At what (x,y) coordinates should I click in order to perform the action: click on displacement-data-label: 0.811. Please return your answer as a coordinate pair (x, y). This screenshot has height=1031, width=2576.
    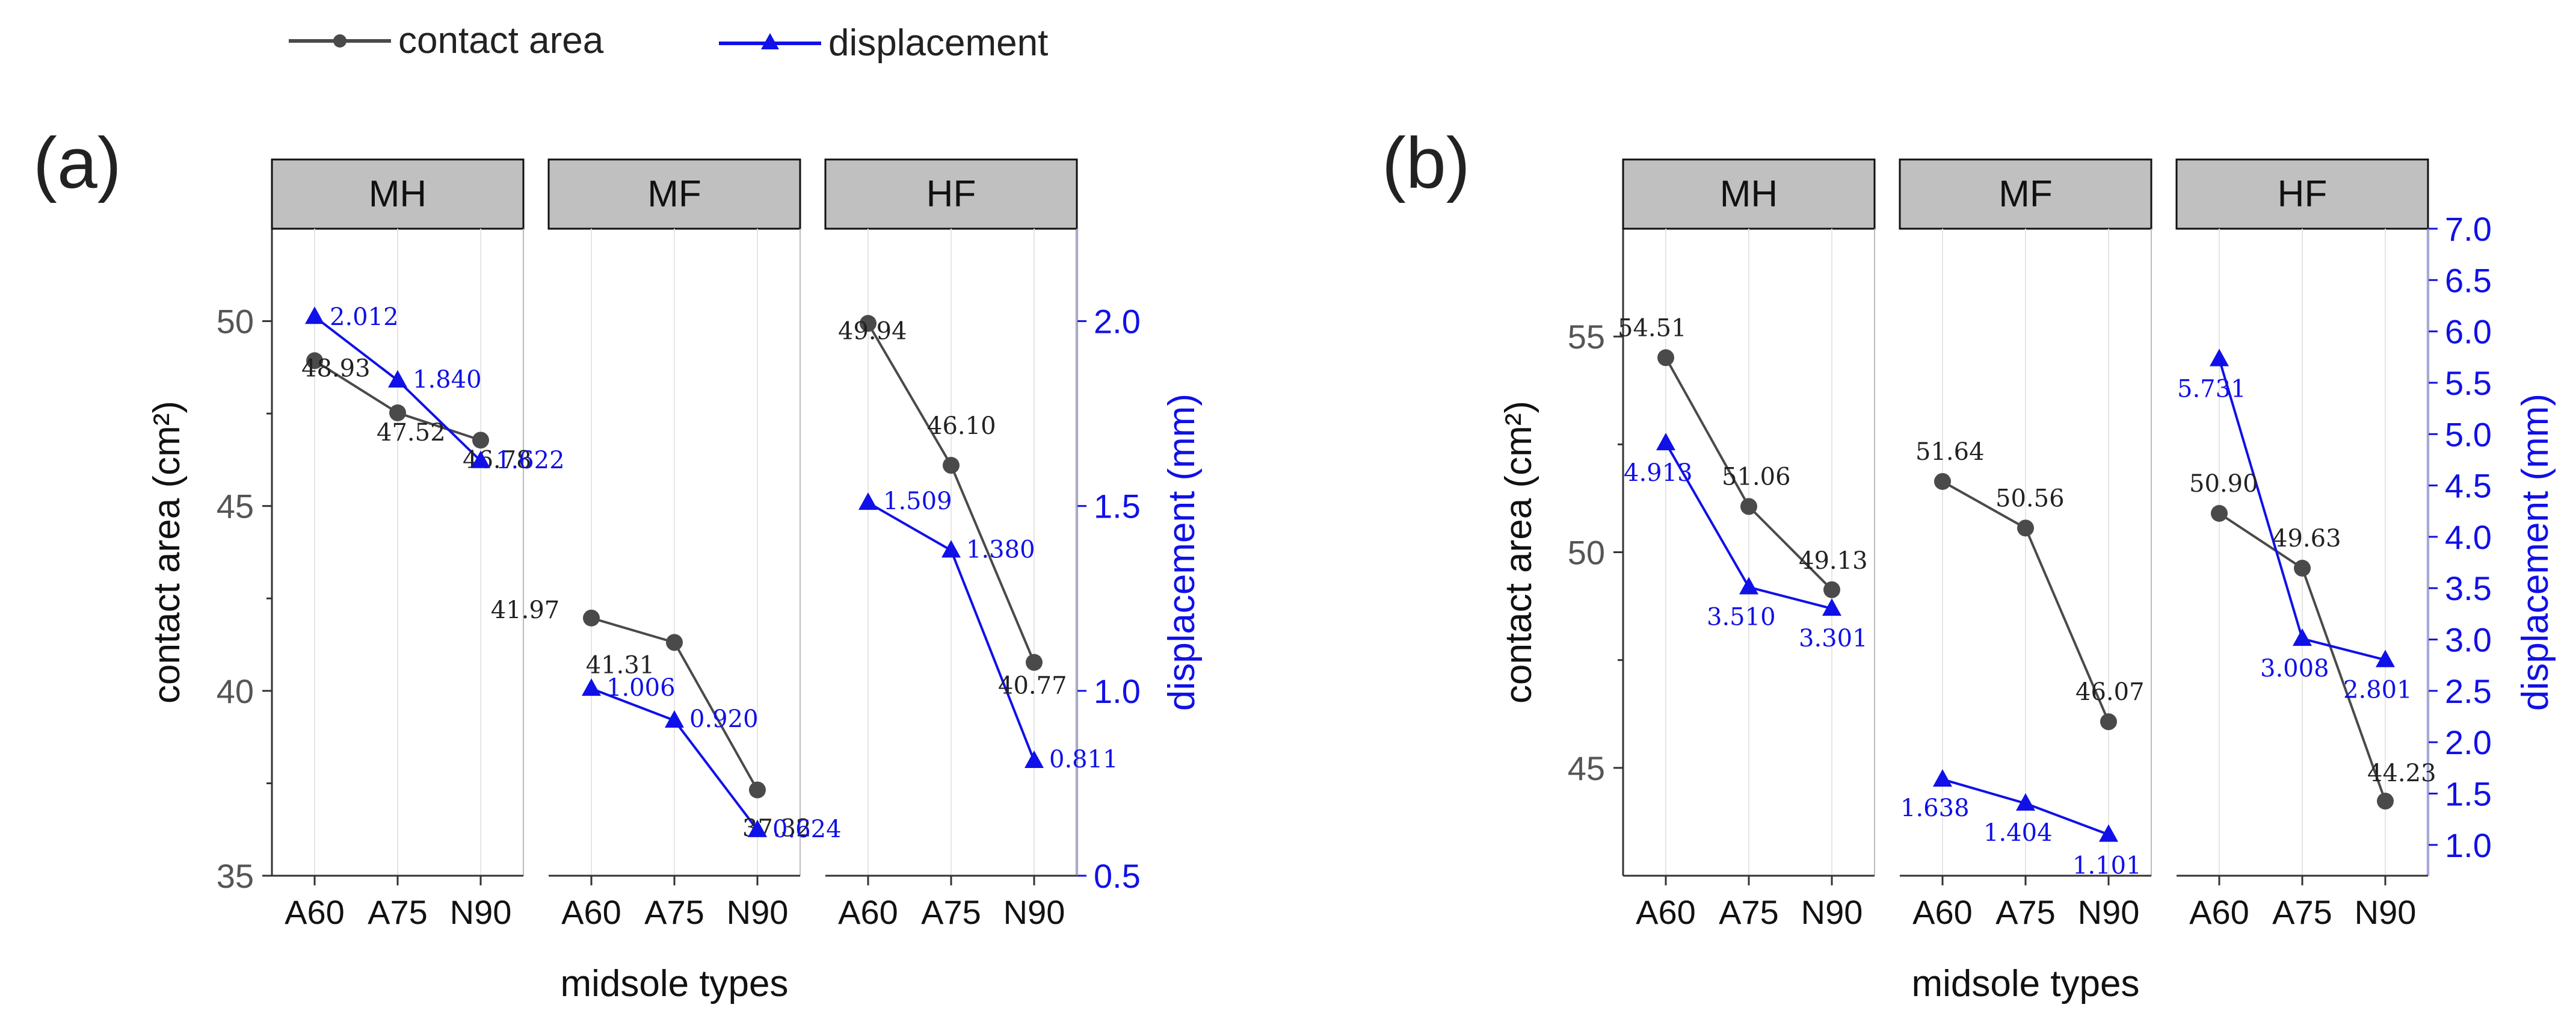
    Looking at the image, I should click on (1083, 759).